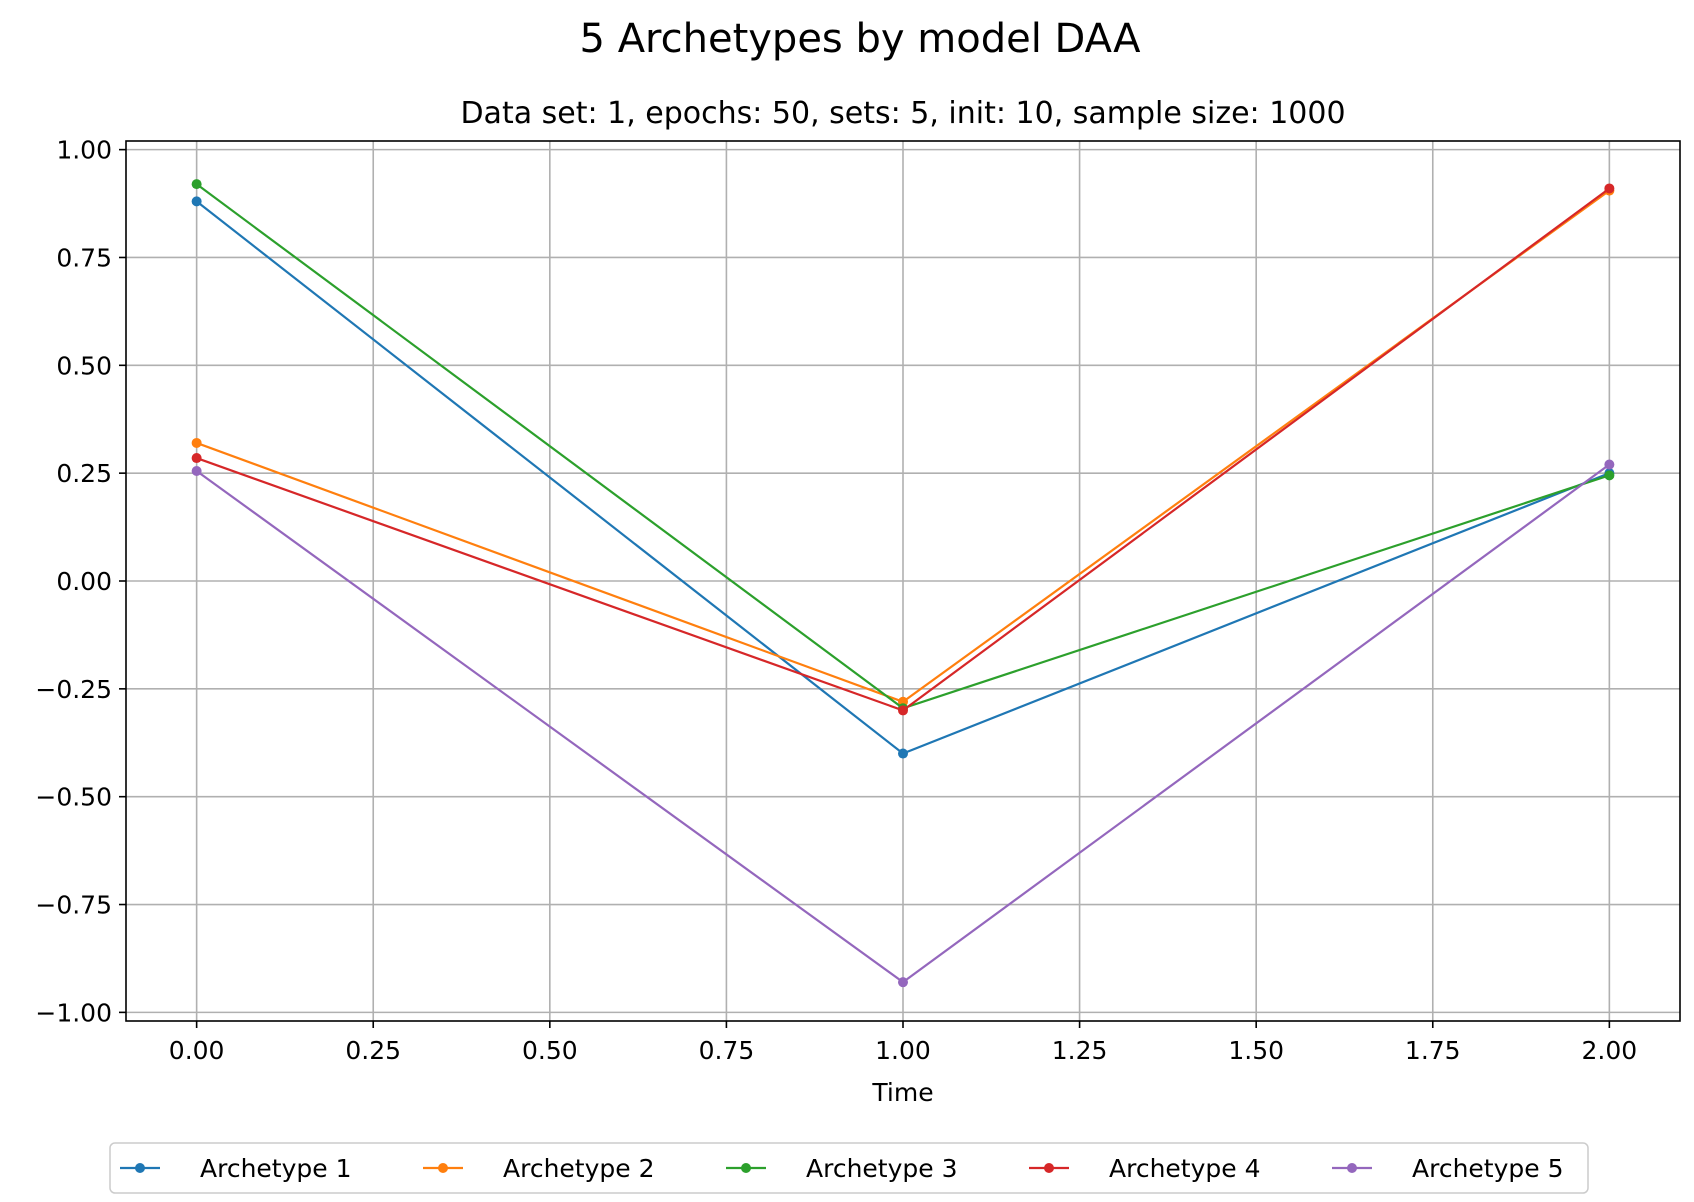 Image resolution: width=1694 pixels, height=1202 pixels. Describe the element at coordinates (1185, 1168) in the screenshot. I see `legend-label: Archetype 4` at that location.